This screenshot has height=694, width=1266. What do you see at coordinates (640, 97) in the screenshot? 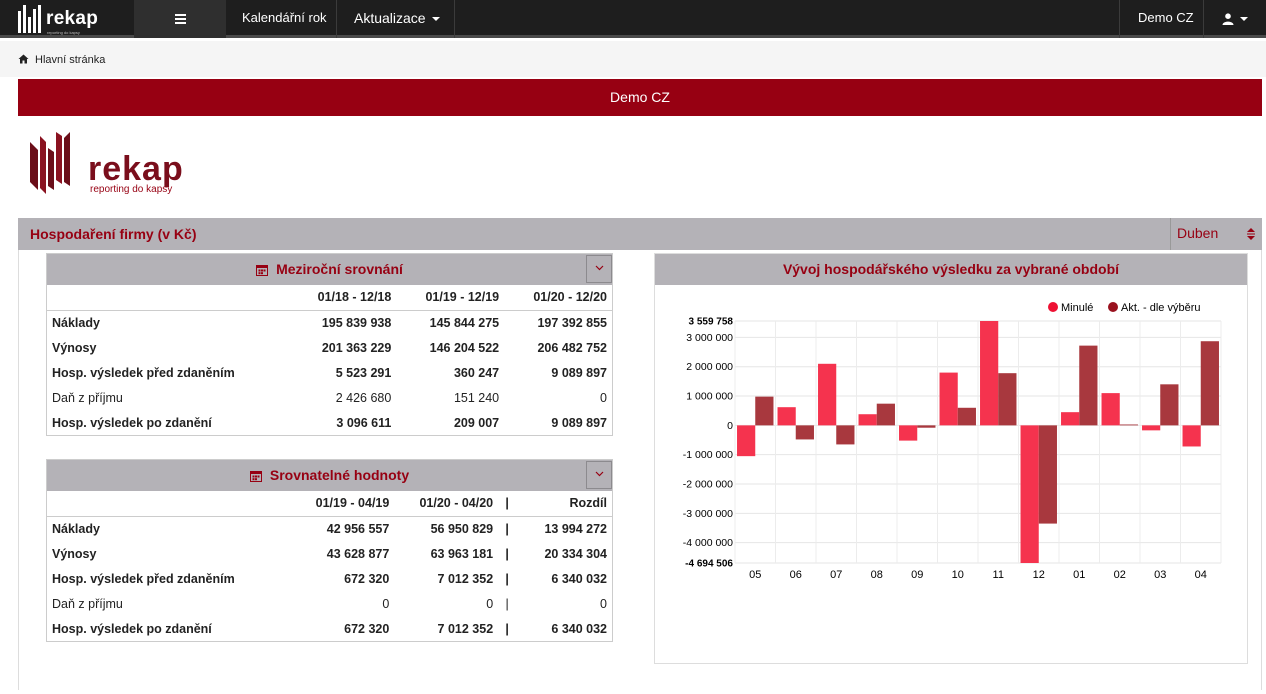
I see `company-banner: Demo CZ` at bounding box center [640, 97].